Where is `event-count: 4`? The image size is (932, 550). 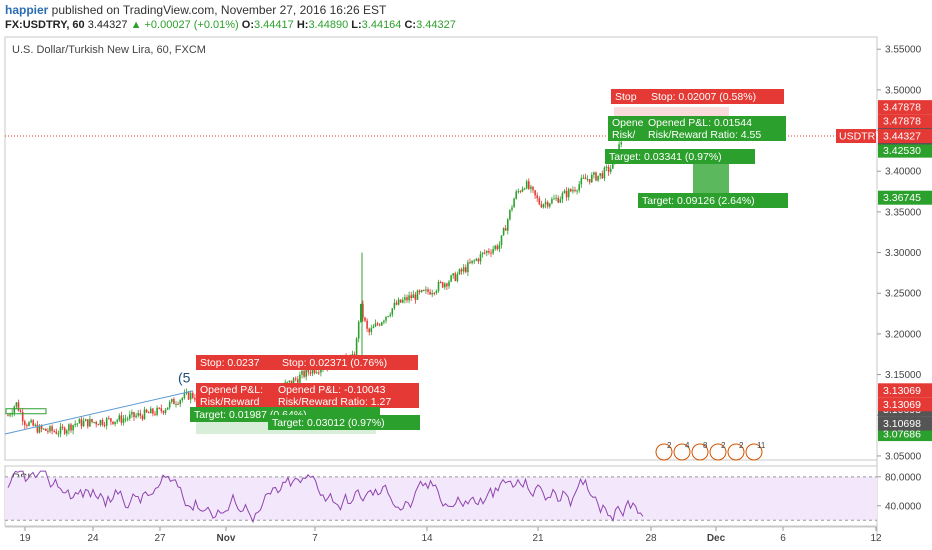
event-count: 4 is located at coordinates (687, 445).